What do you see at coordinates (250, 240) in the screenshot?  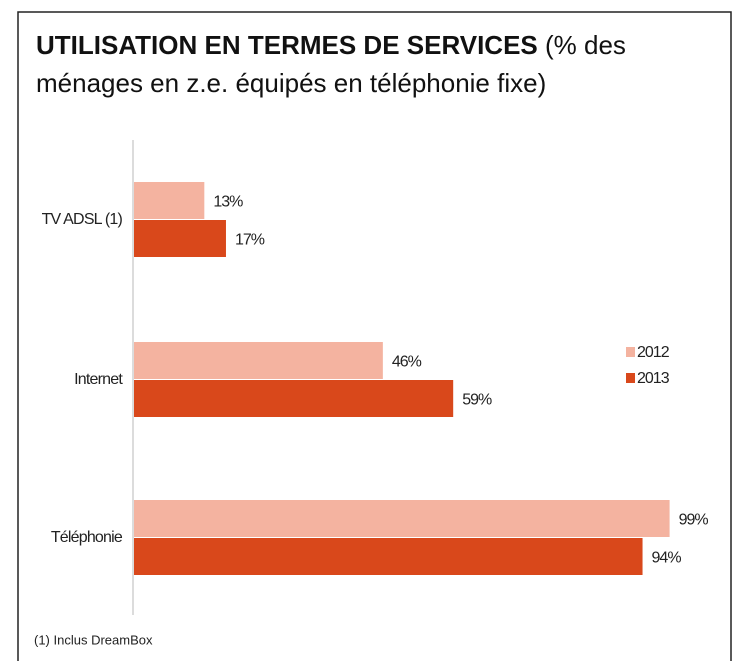 I see `value-label: 17%` at bounding box center [250, 240].